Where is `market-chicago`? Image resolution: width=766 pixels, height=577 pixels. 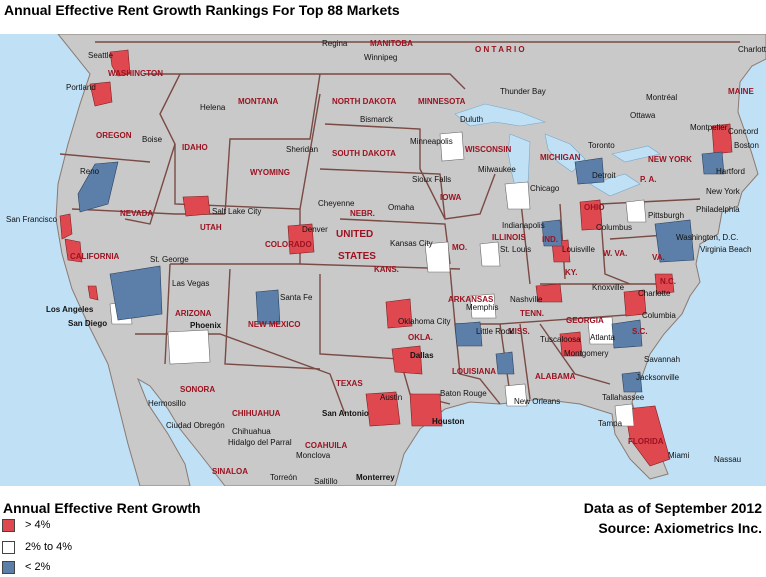
market-chicago is located at coordinates (517, 195).